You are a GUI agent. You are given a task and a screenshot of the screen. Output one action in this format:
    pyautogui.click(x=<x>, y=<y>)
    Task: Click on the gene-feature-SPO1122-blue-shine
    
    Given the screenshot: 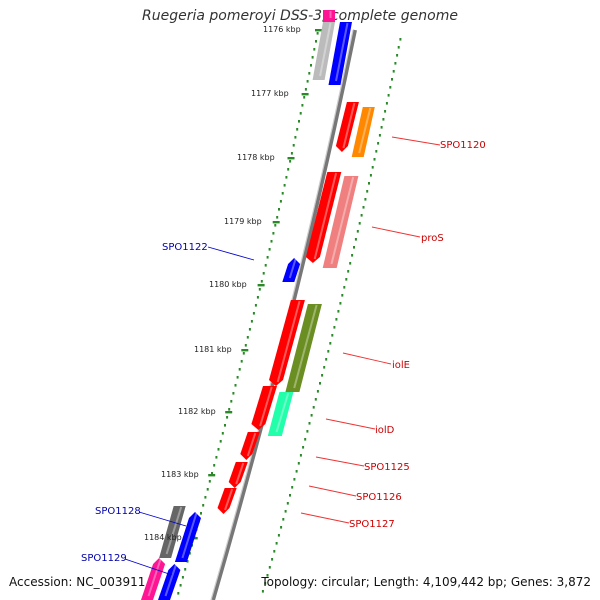 What is the action you would take?
    pyautogui.click(x=292, y=268)
    